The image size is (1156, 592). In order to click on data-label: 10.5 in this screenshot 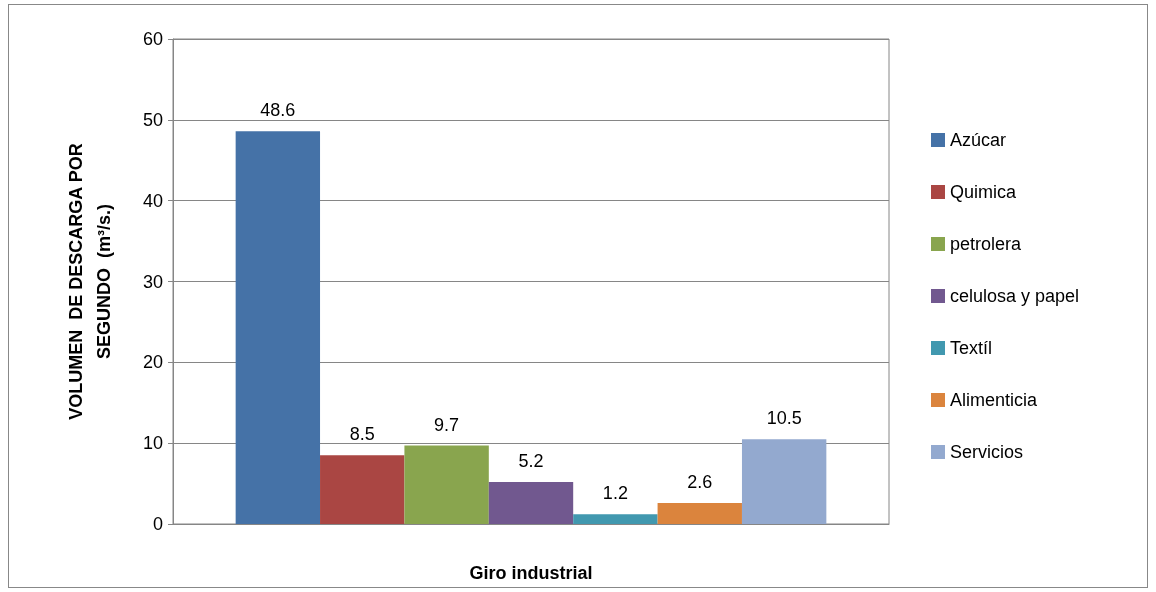, I will do `click(784, 418)`.